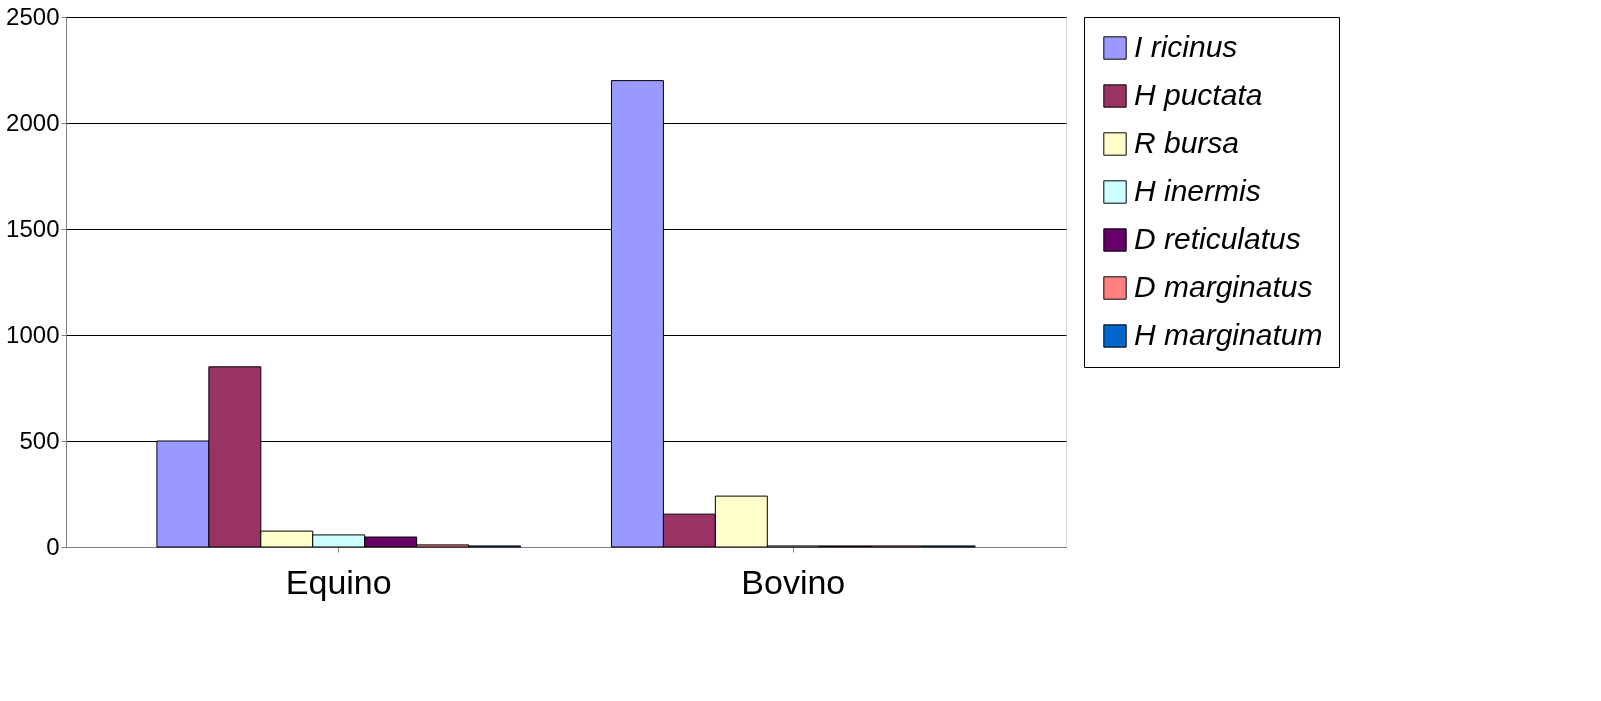 This screenshot has height=701, width=1601. Describe the element at coordinates (1223, 286) in the screenshot. I see `legend-label: D marginatus` at that location.